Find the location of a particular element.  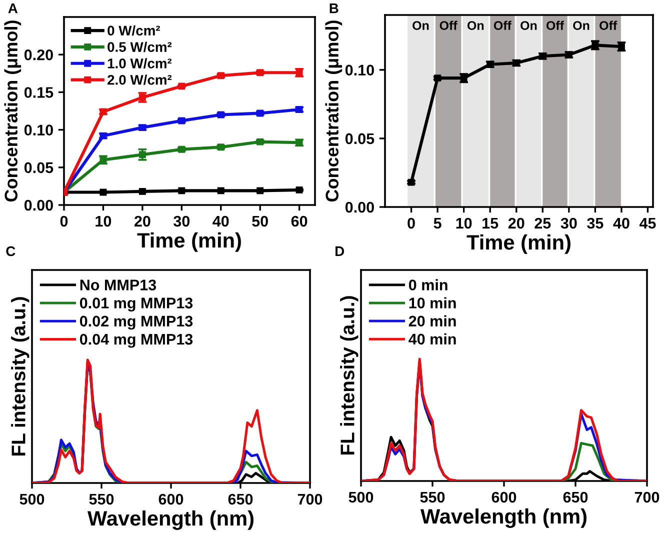

legend-label: 0 min is located at coordinates (428, 284).